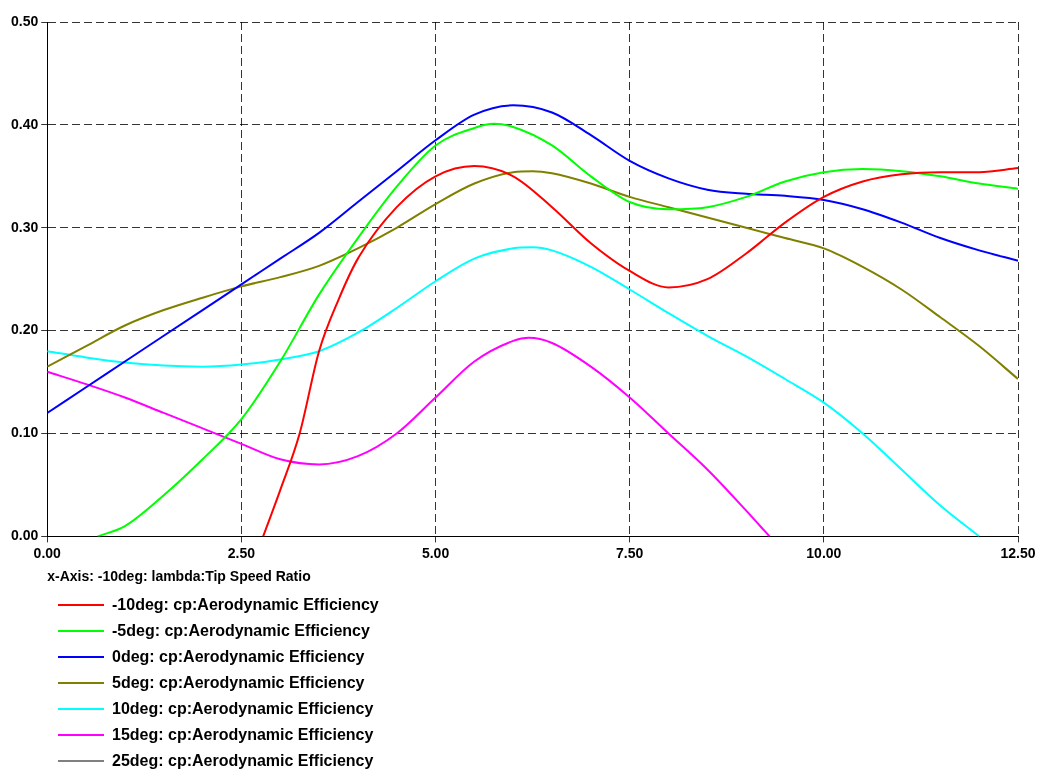 This screenshot has height=774, width=1054. What do you see at coordinates (25, 329) in the screenshot?
I see `y-tick-label: 0.20` at bounding box center [25, 329].